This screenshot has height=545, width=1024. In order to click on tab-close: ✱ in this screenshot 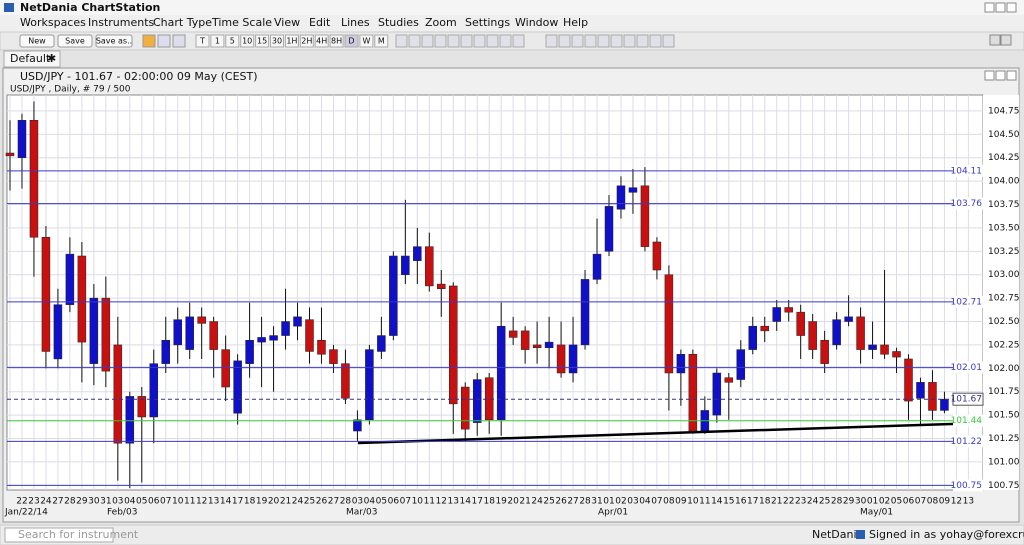, I will do `click(51, 58)`.